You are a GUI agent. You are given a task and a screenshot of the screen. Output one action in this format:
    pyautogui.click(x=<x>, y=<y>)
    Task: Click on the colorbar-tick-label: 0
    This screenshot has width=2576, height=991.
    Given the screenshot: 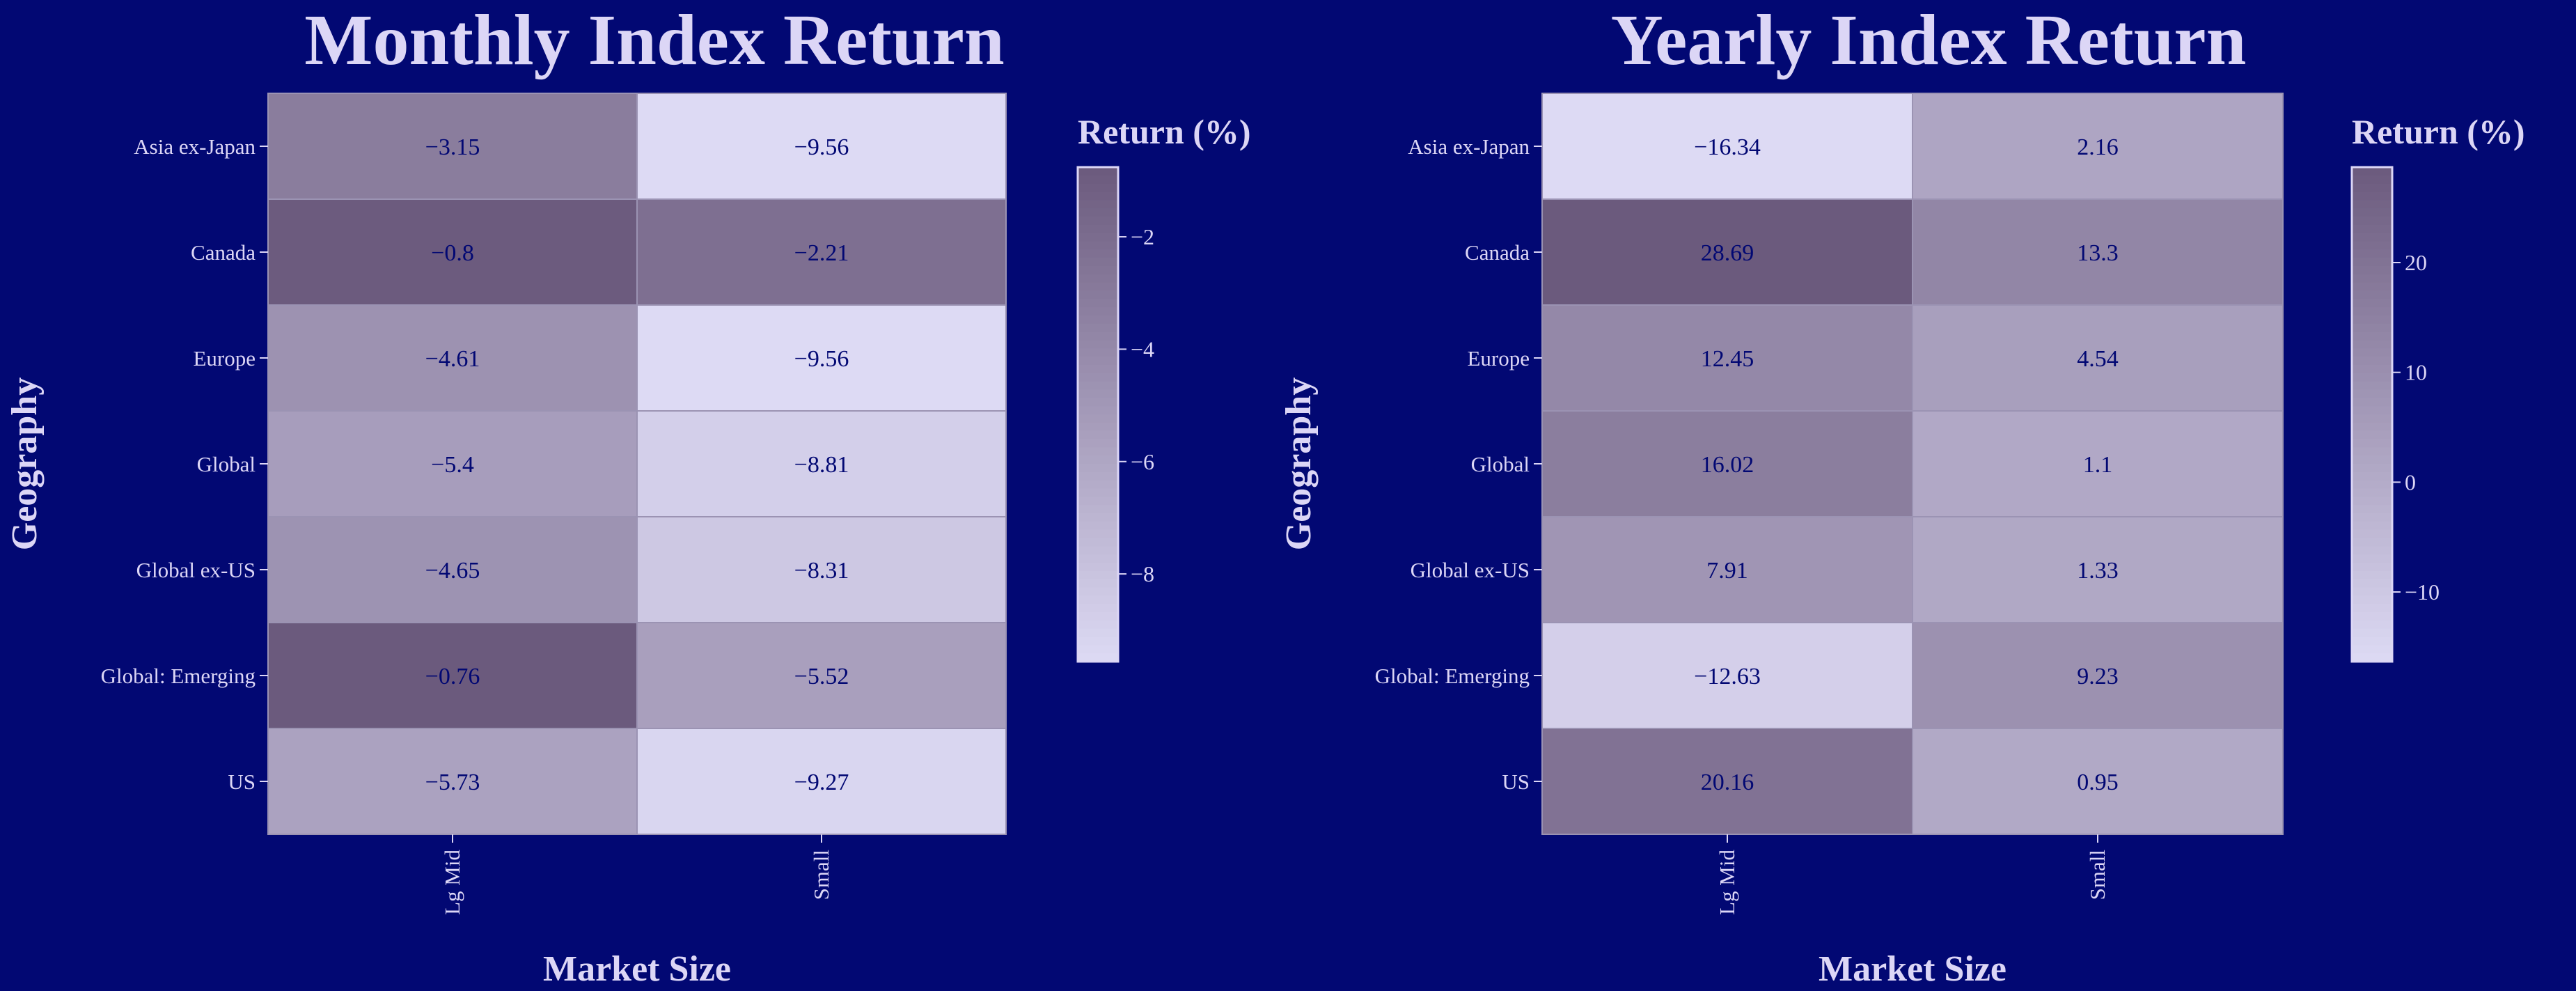 What is the action you would take?
    pyautogui.click(x=2410, y=481)
    